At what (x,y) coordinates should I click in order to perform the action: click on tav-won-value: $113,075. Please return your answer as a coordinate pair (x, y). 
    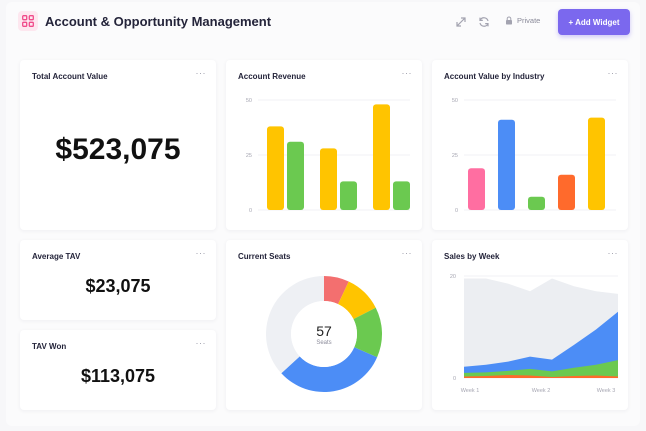
    Looking at the image, I should click on (118, 376).